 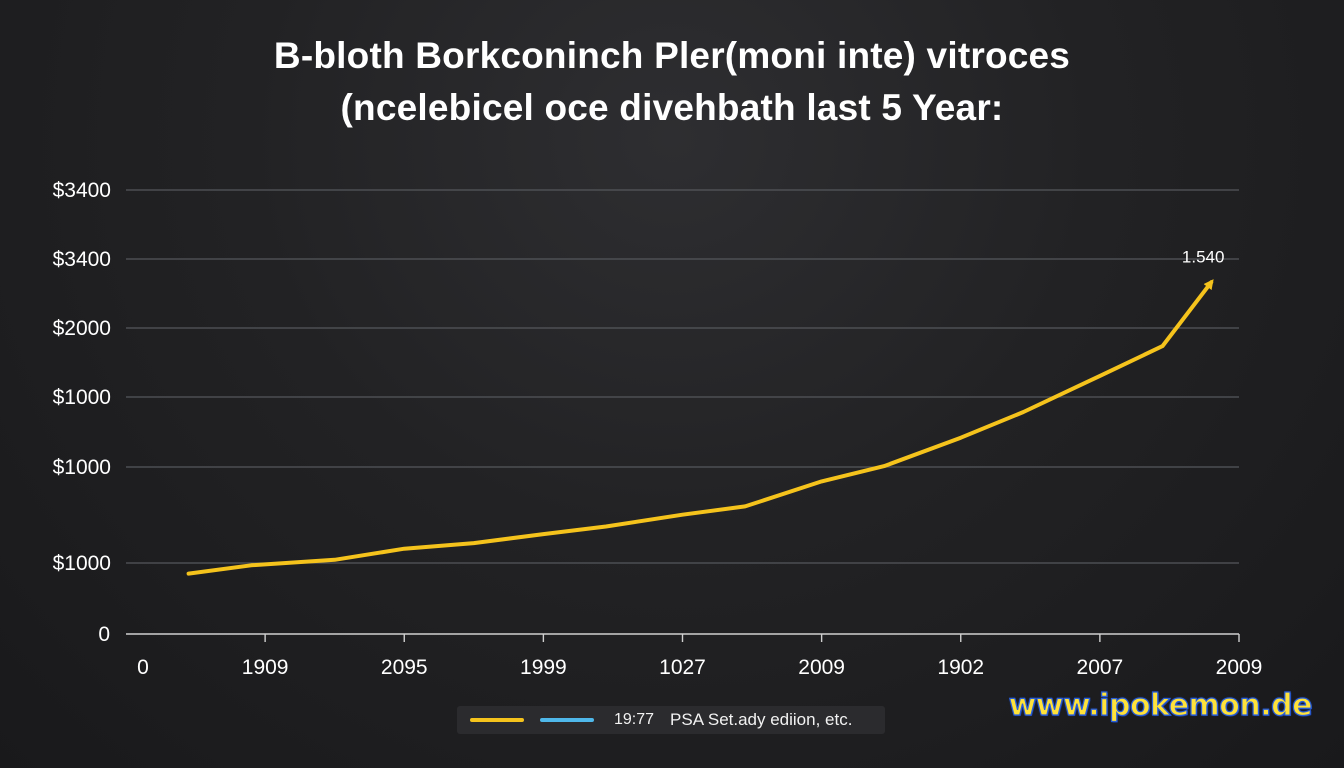 I want to click on x-tick-label: 1999, so click(x=543, y=667).